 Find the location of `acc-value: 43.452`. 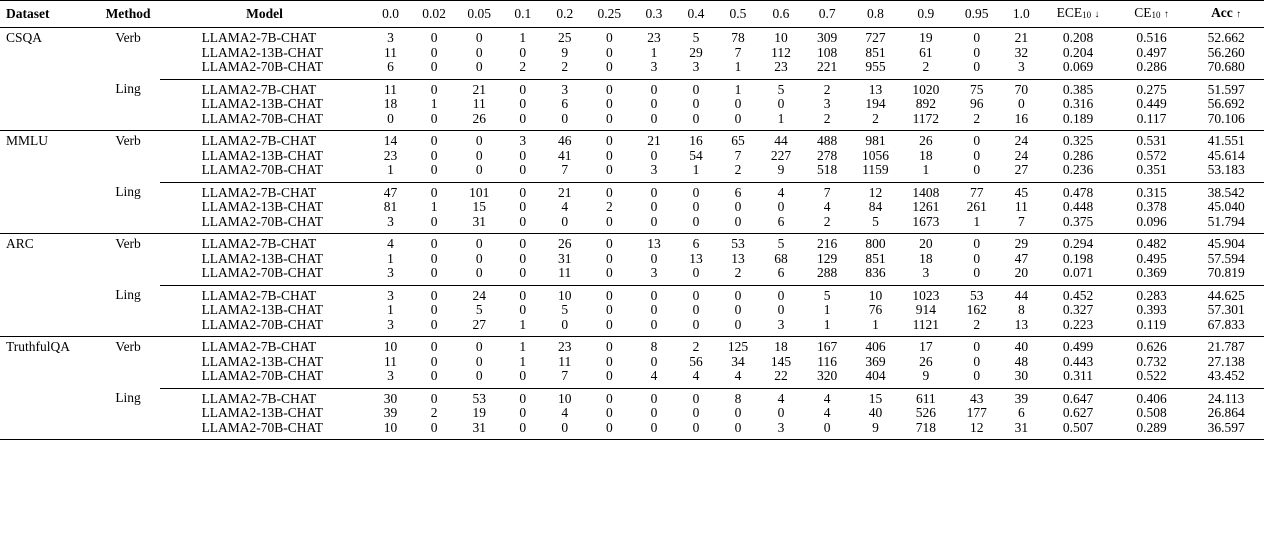

acc-value: 43.452 is located at coordinates (1226, 375).